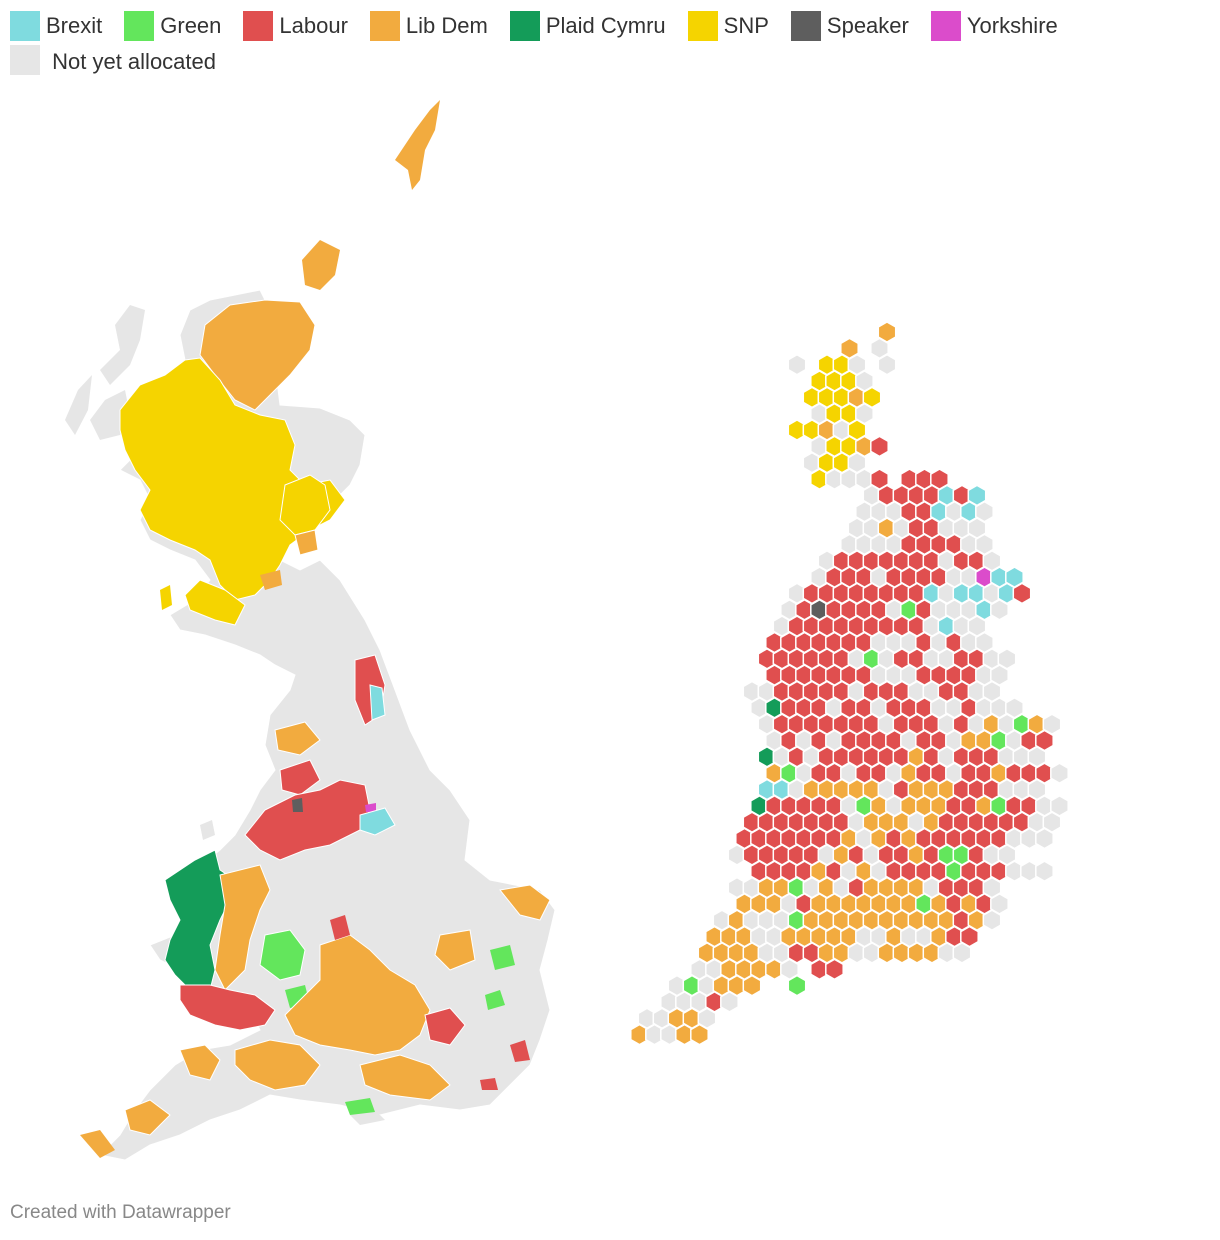 This screenshot has width=1220, height=1240. I want to click on region-brexit-north-east, so click(377, 702).